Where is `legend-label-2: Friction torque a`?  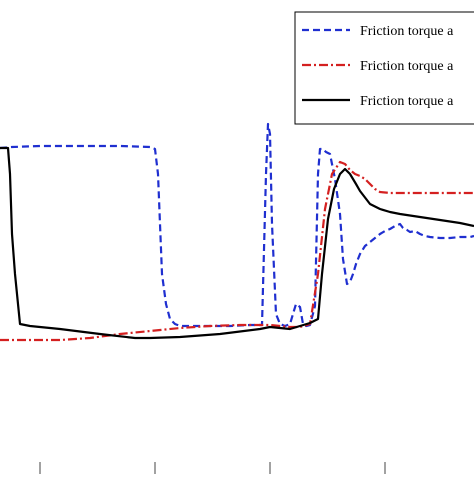 legend-label-2: Friction torque a is located at coordinates (407, 101).